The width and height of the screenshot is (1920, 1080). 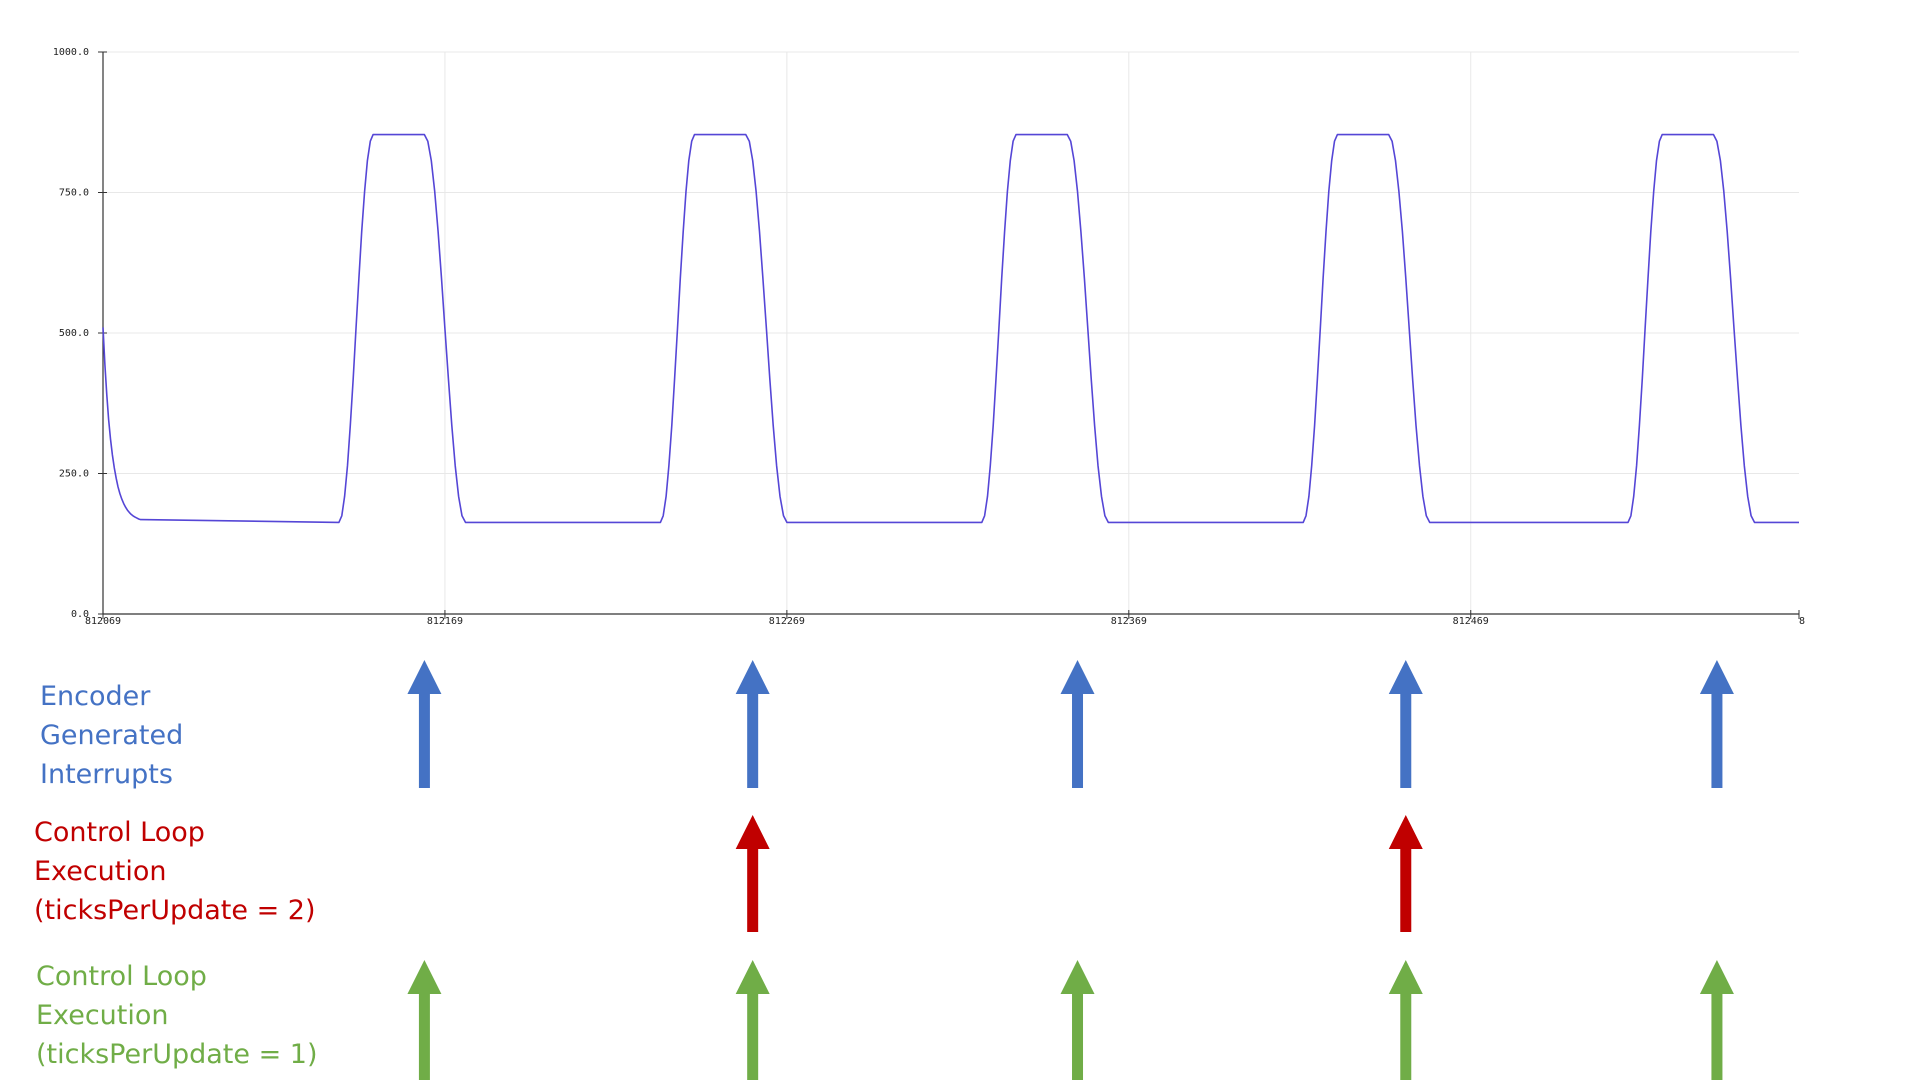 I want to click on y-tick-label: 500.0, so click(x=74, y=333).